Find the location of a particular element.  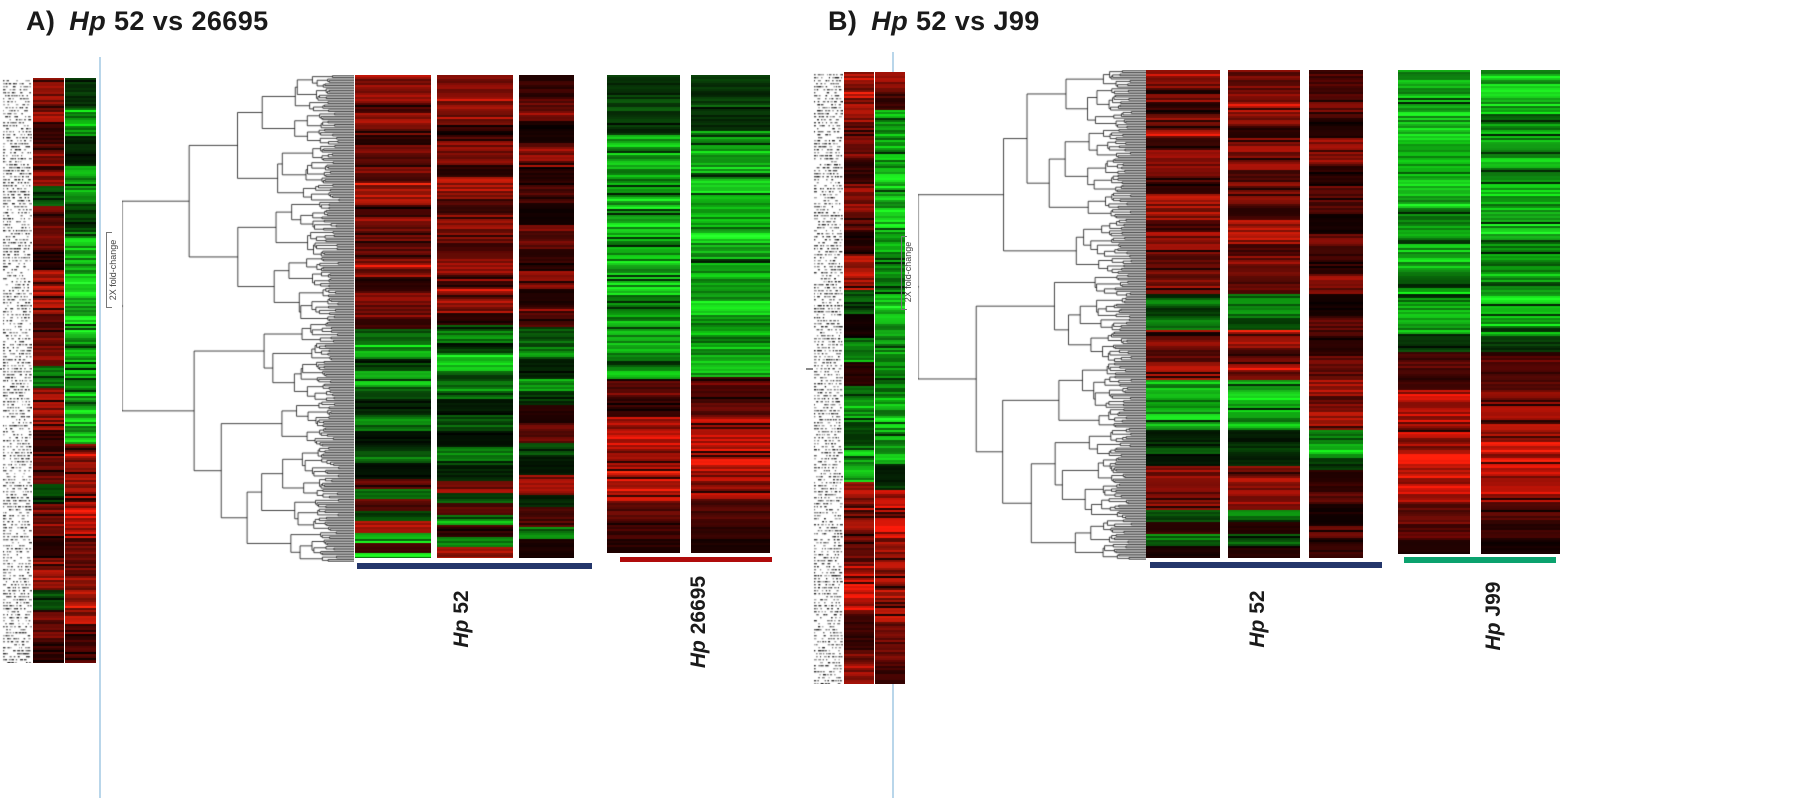

panel-b-title: B) Hp 52 vs J99 is located at coordinates (934, 21).